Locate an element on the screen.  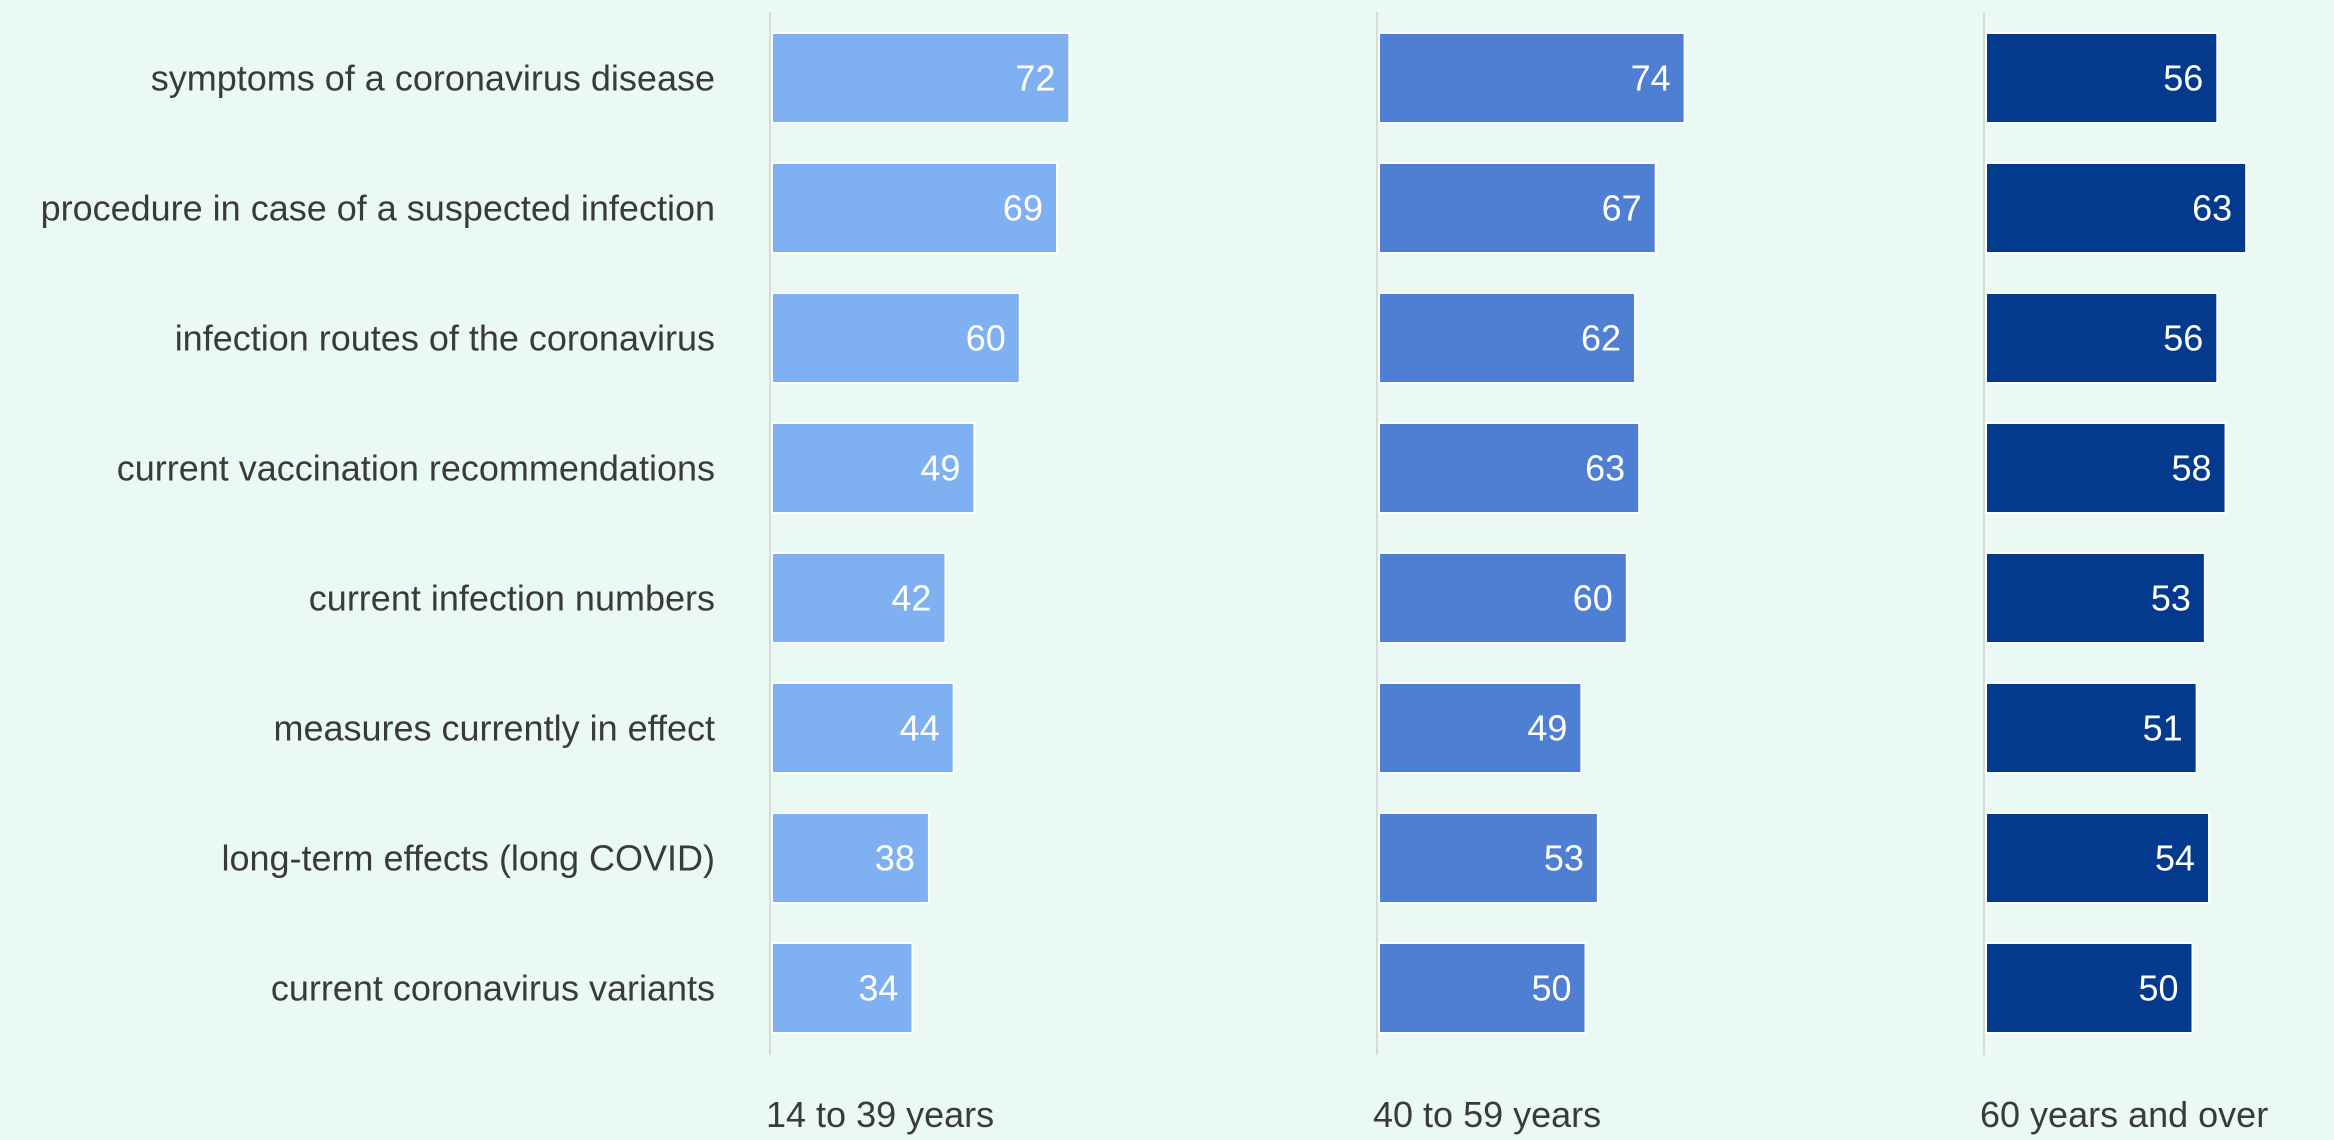
data-label: 51 is located at coordinates (2163, 728).